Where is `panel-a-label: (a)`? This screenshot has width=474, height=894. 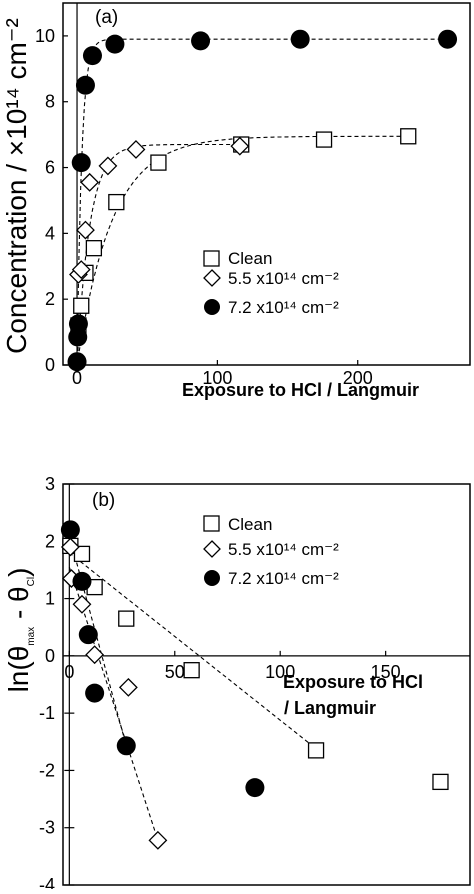 panel-a-label: (a) is located at coordinates (106, 17).